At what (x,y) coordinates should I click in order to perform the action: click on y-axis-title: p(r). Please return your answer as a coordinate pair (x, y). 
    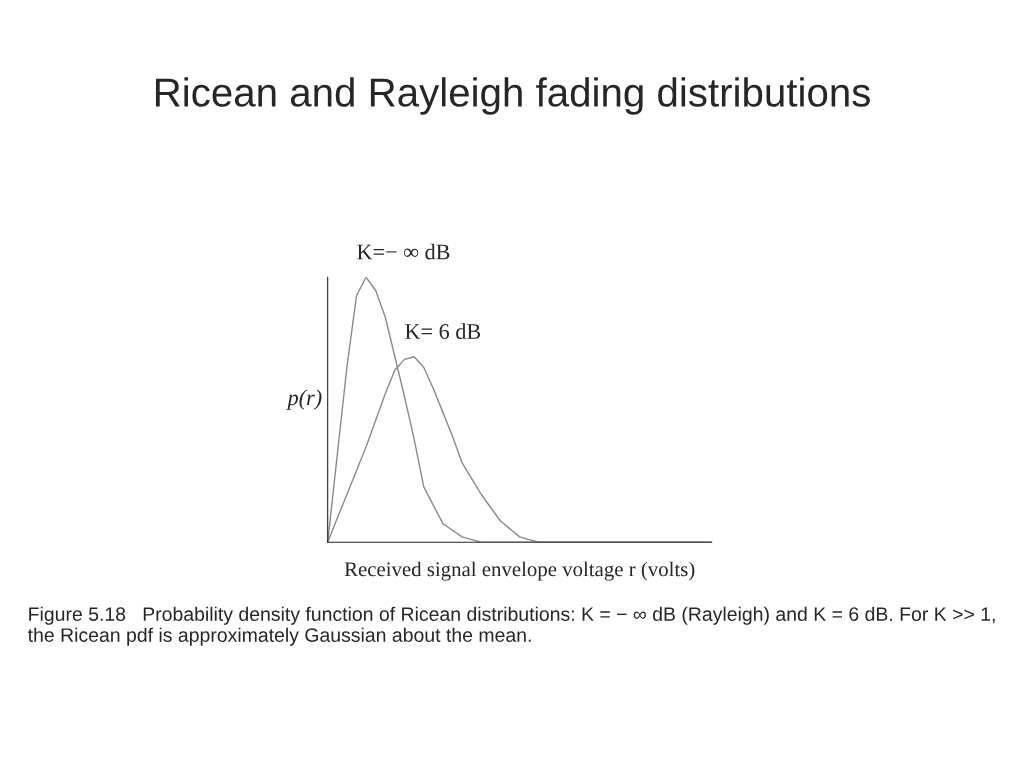
    Looking at the image, I should click on (304, 399).